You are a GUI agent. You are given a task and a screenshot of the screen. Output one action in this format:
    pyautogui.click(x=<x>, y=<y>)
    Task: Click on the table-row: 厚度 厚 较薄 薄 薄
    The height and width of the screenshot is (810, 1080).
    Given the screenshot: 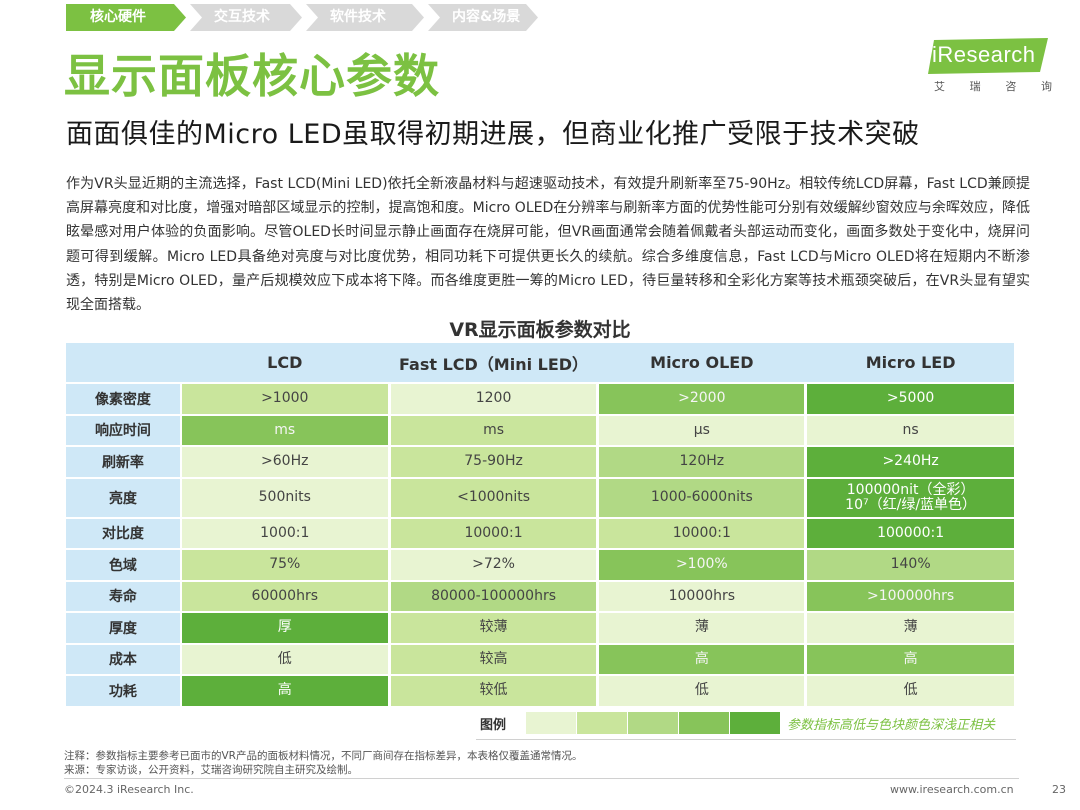 What is the action you would take?
    pyautogui.click(x=540, y=628)
    